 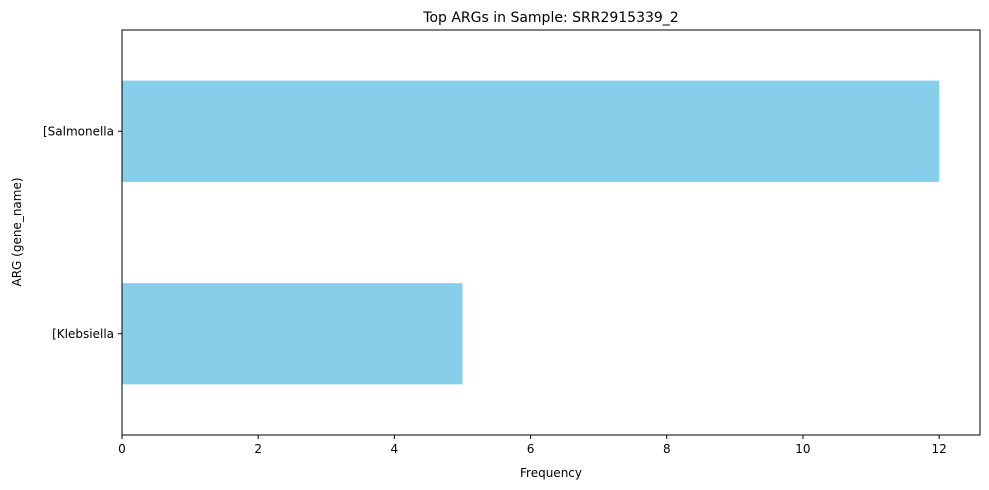 What do you see at coordinates (258, 449) in the screenshot?
I see `x-tick-label: 2` at bounding box center [258, 449].